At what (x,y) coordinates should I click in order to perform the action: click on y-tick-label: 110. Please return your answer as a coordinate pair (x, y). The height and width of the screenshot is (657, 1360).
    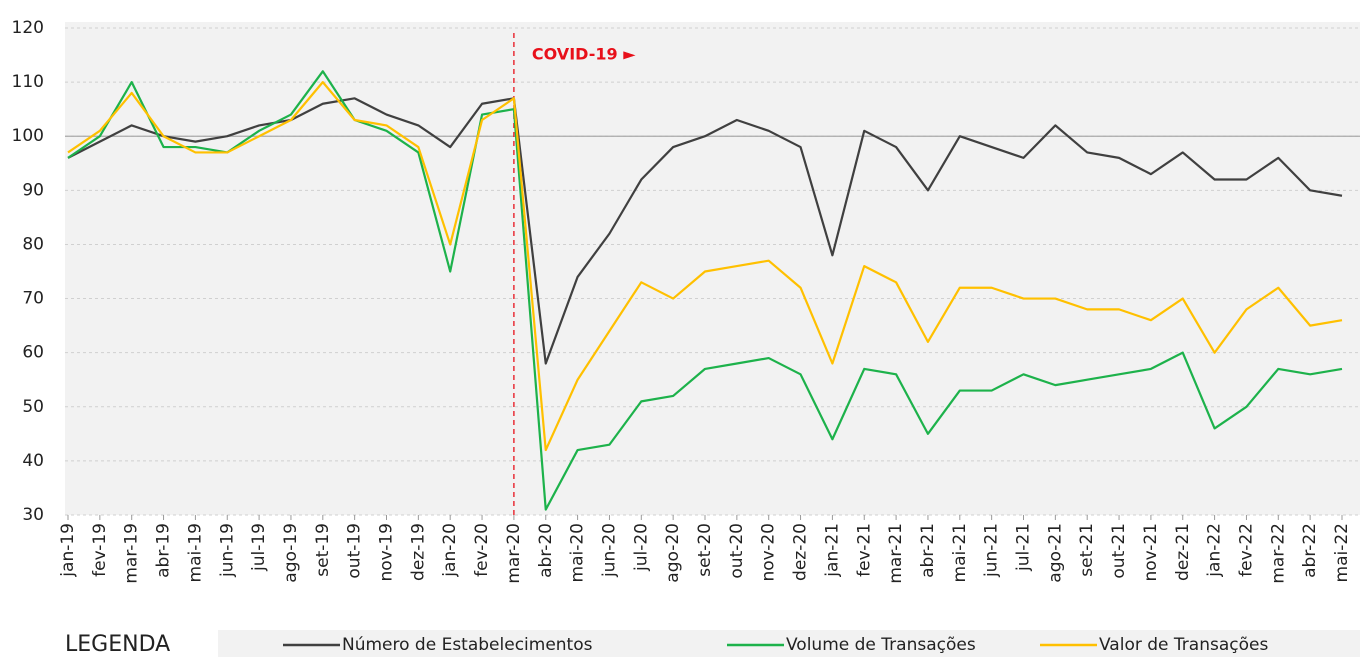
    Looking at the image, I should click on (28, 82).